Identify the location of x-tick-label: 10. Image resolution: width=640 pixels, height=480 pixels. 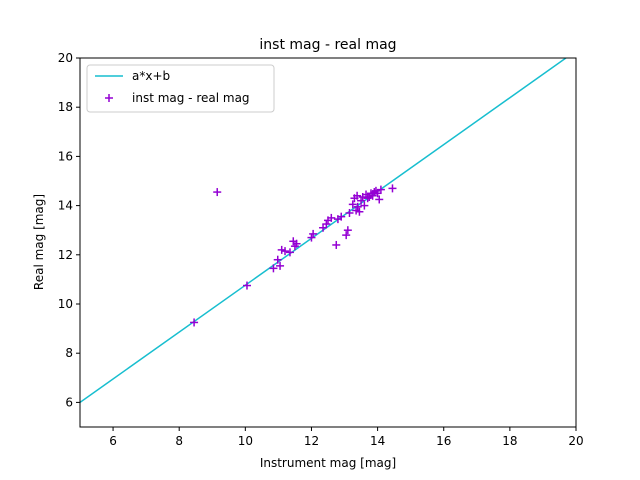
(245, 441).